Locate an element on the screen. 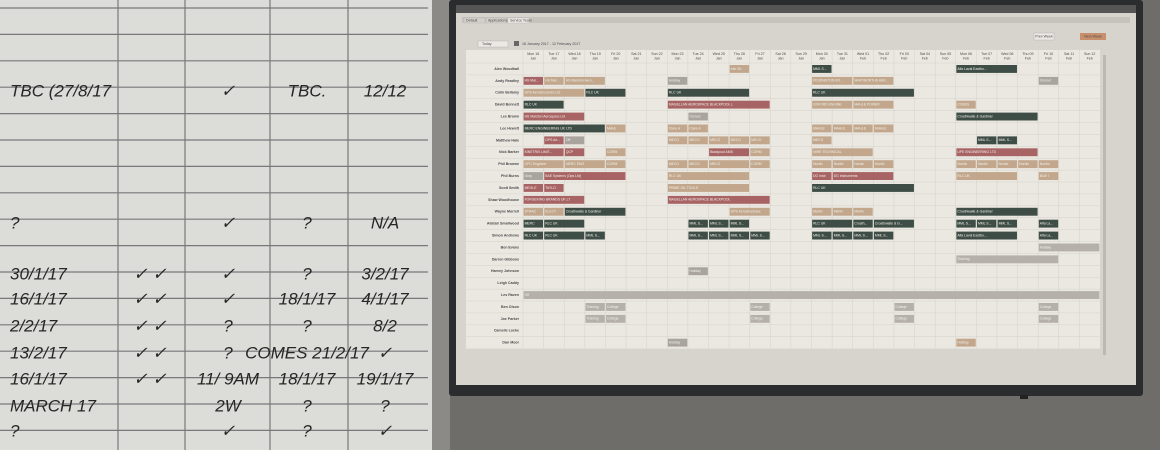  prev-button is located at coordinates (1044, 36).